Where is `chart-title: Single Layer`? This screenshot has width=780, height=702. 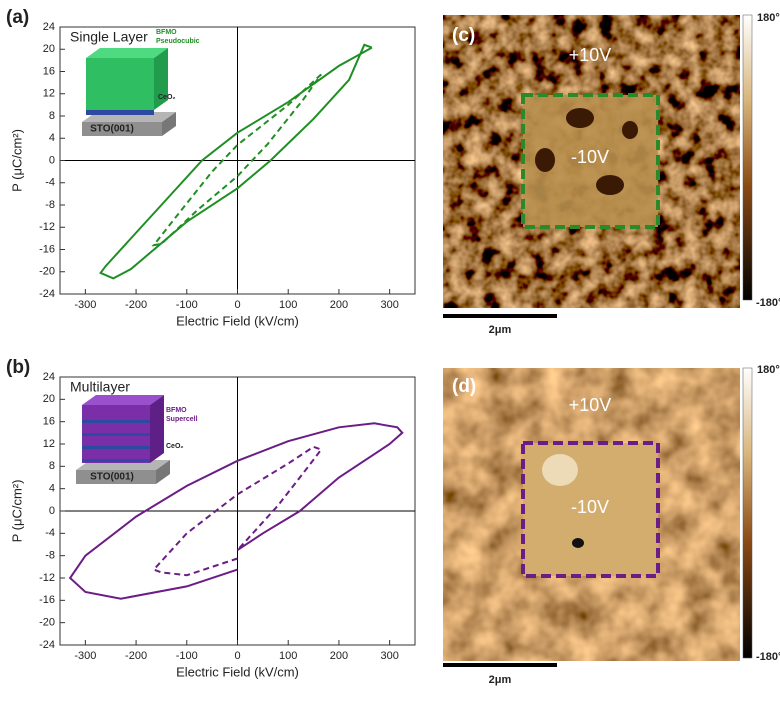
chart-title: Single Layer is located at coordinates (109, 37).